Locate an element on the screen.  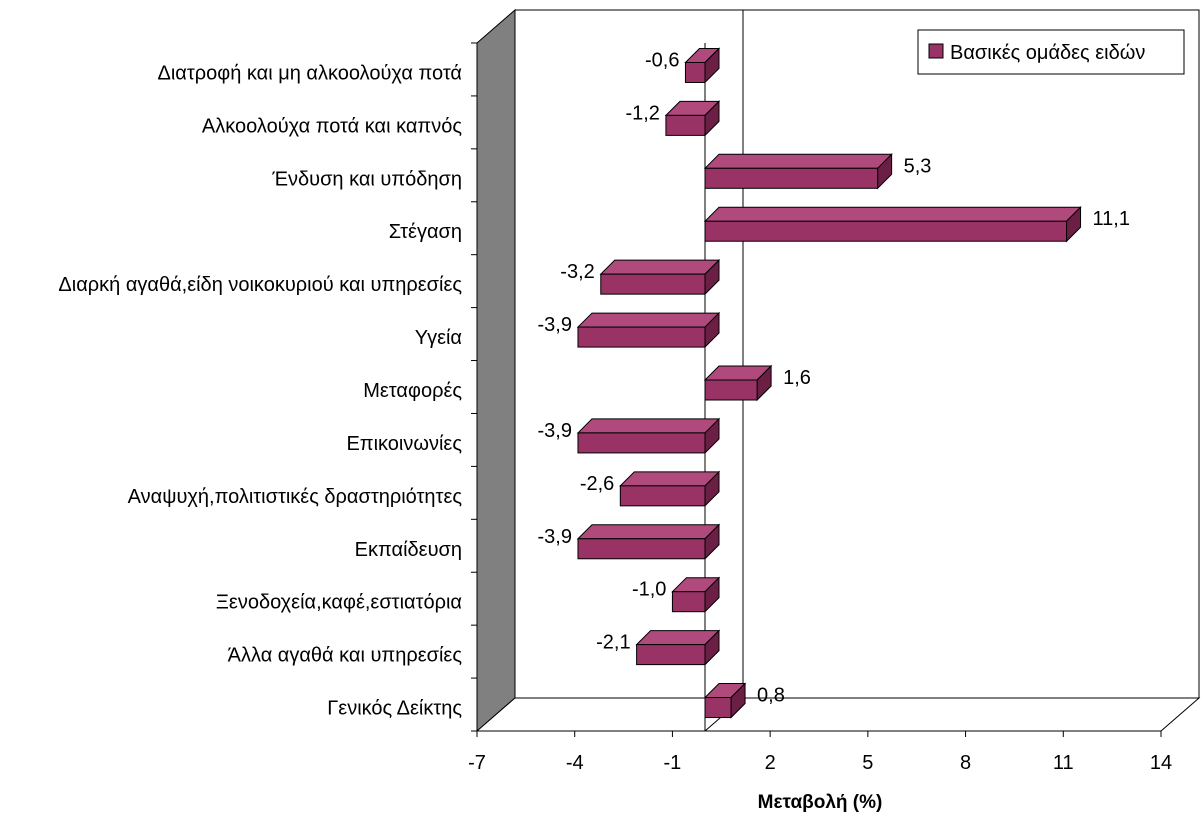
x-tick-label: 11 is located at coordinates (1063, 763).